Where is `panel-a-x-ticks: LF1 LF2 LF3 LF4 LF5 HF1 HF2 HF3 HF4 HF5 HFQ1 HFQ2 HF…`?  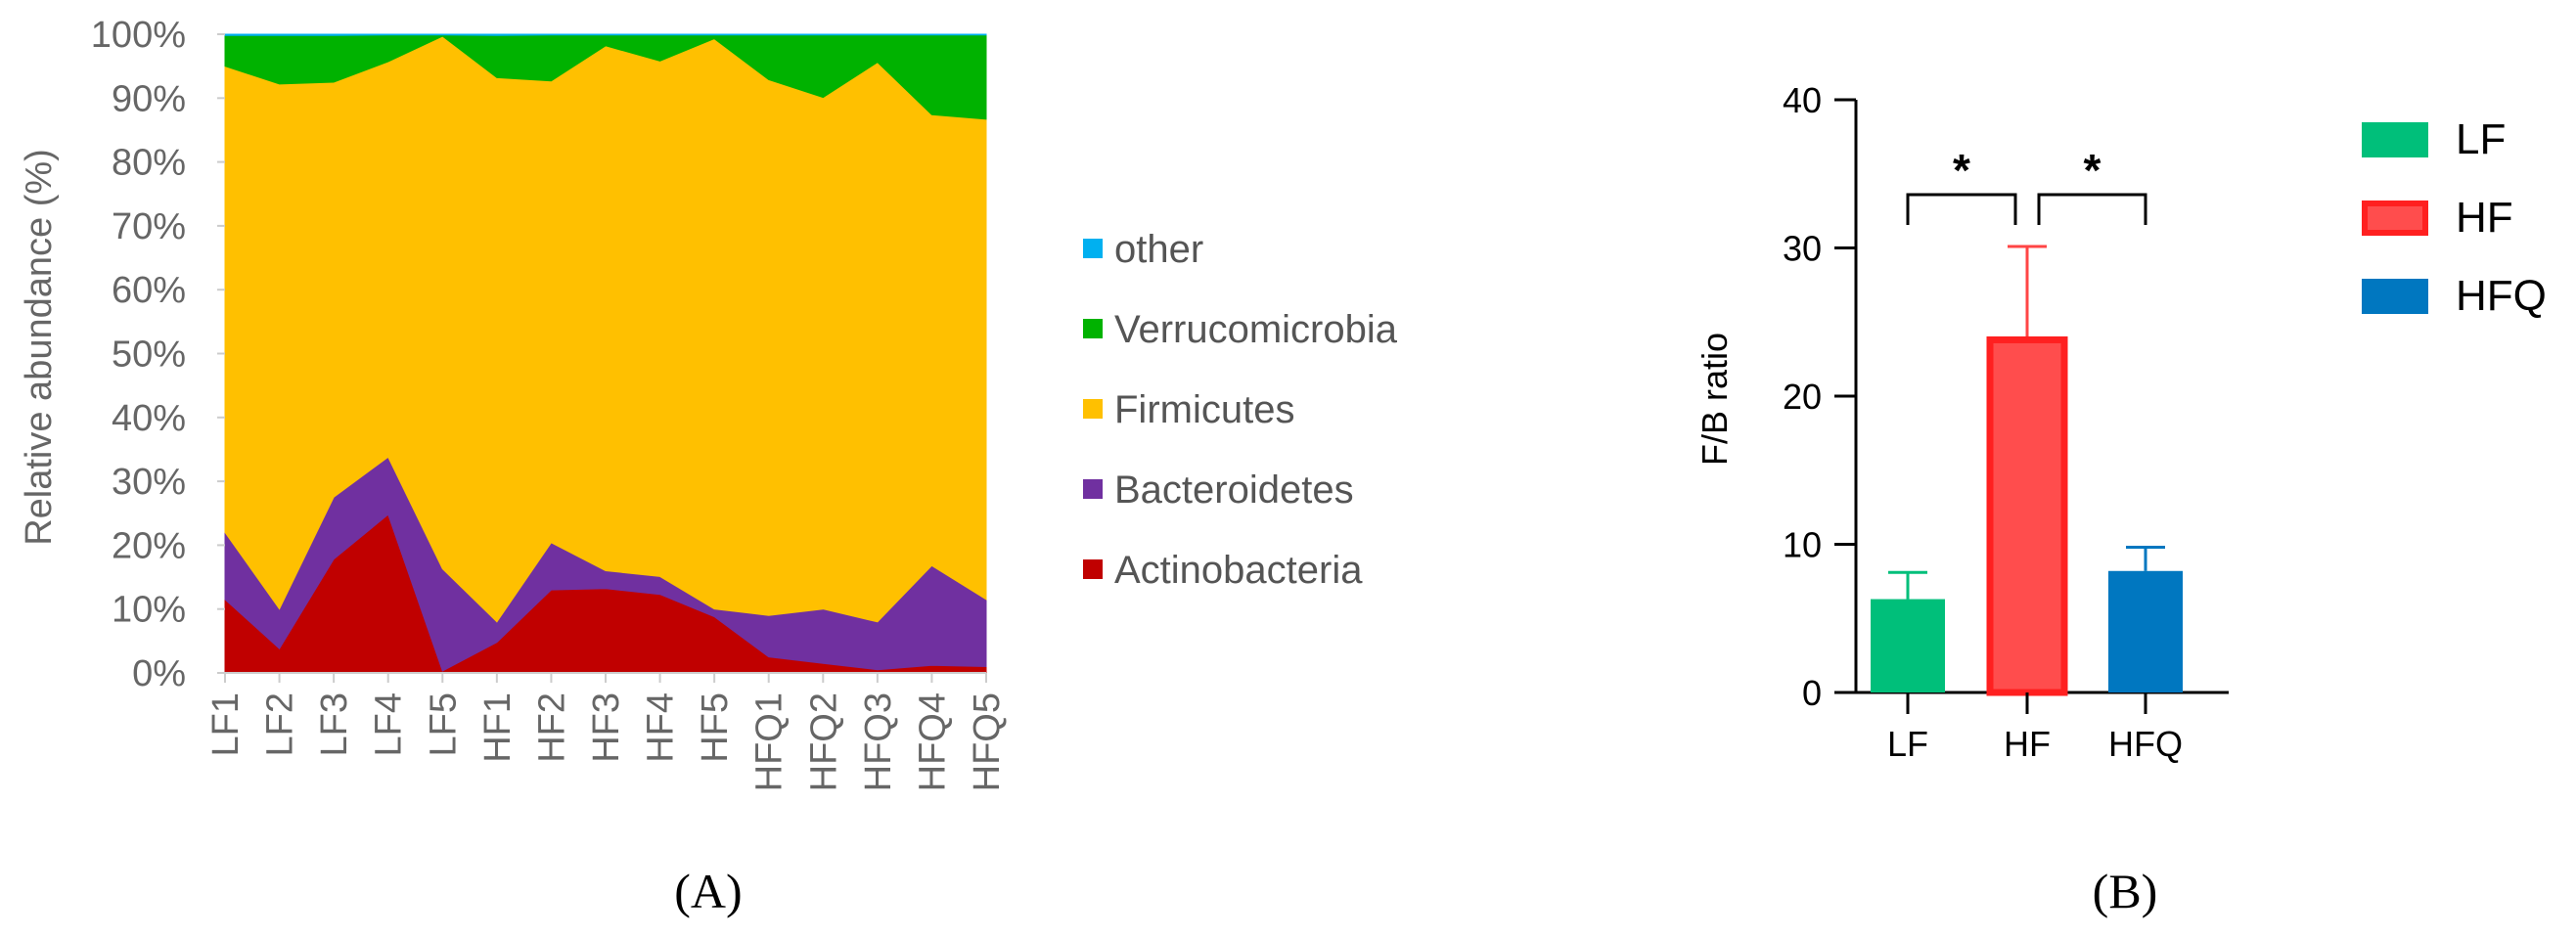 panel-a-x-ticks: LF1 LF2 LF3 LF4 LF5 HF1 HF2 HF3 HF4 HF5 HFQ1 HFQ2 HF… is located at coordinates (606, 732).